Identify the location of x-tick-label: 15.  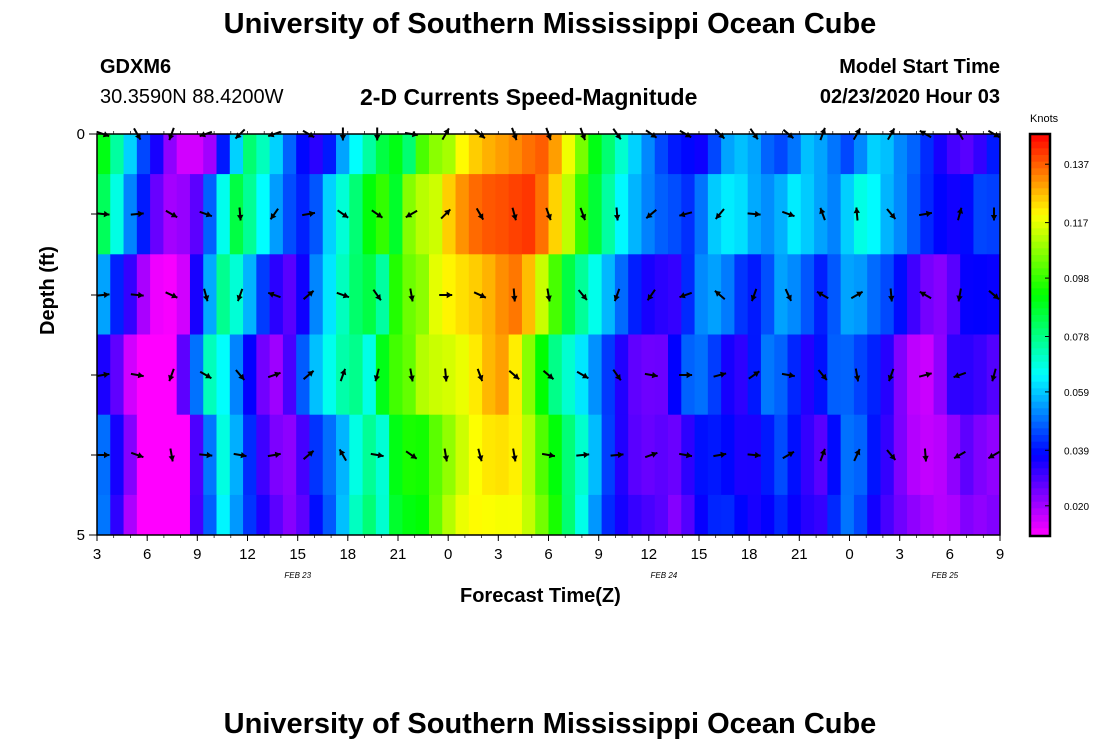
(699, 554).